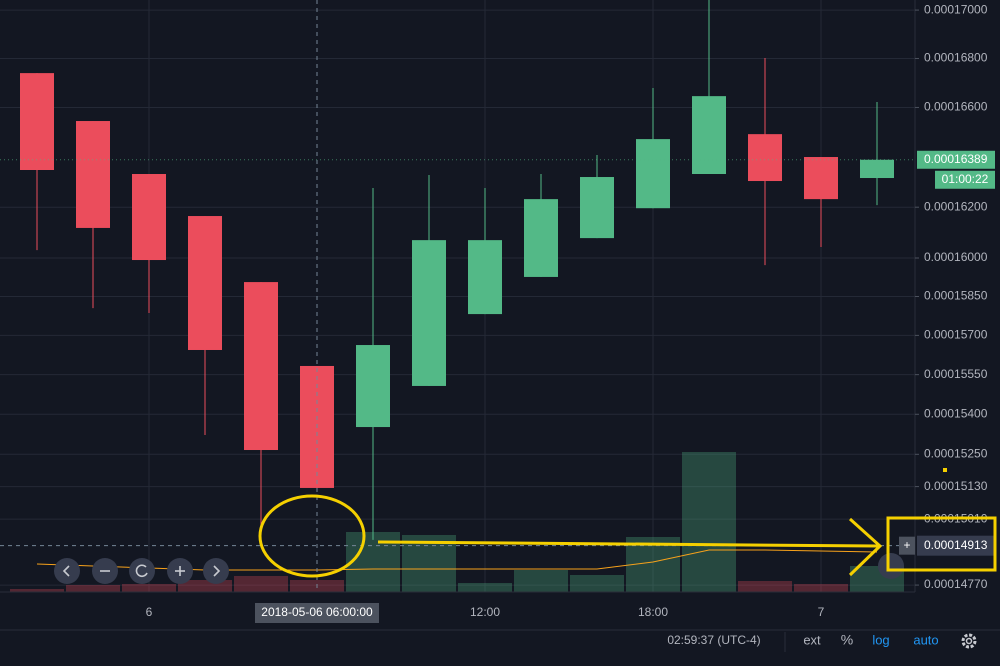 The width and height of the screenshot is (1000, 666). What do you see at coordinates (956, 58) in the screenshot?
I see `y-tick-label: 0.00016800` at bounding box center [956, 58].